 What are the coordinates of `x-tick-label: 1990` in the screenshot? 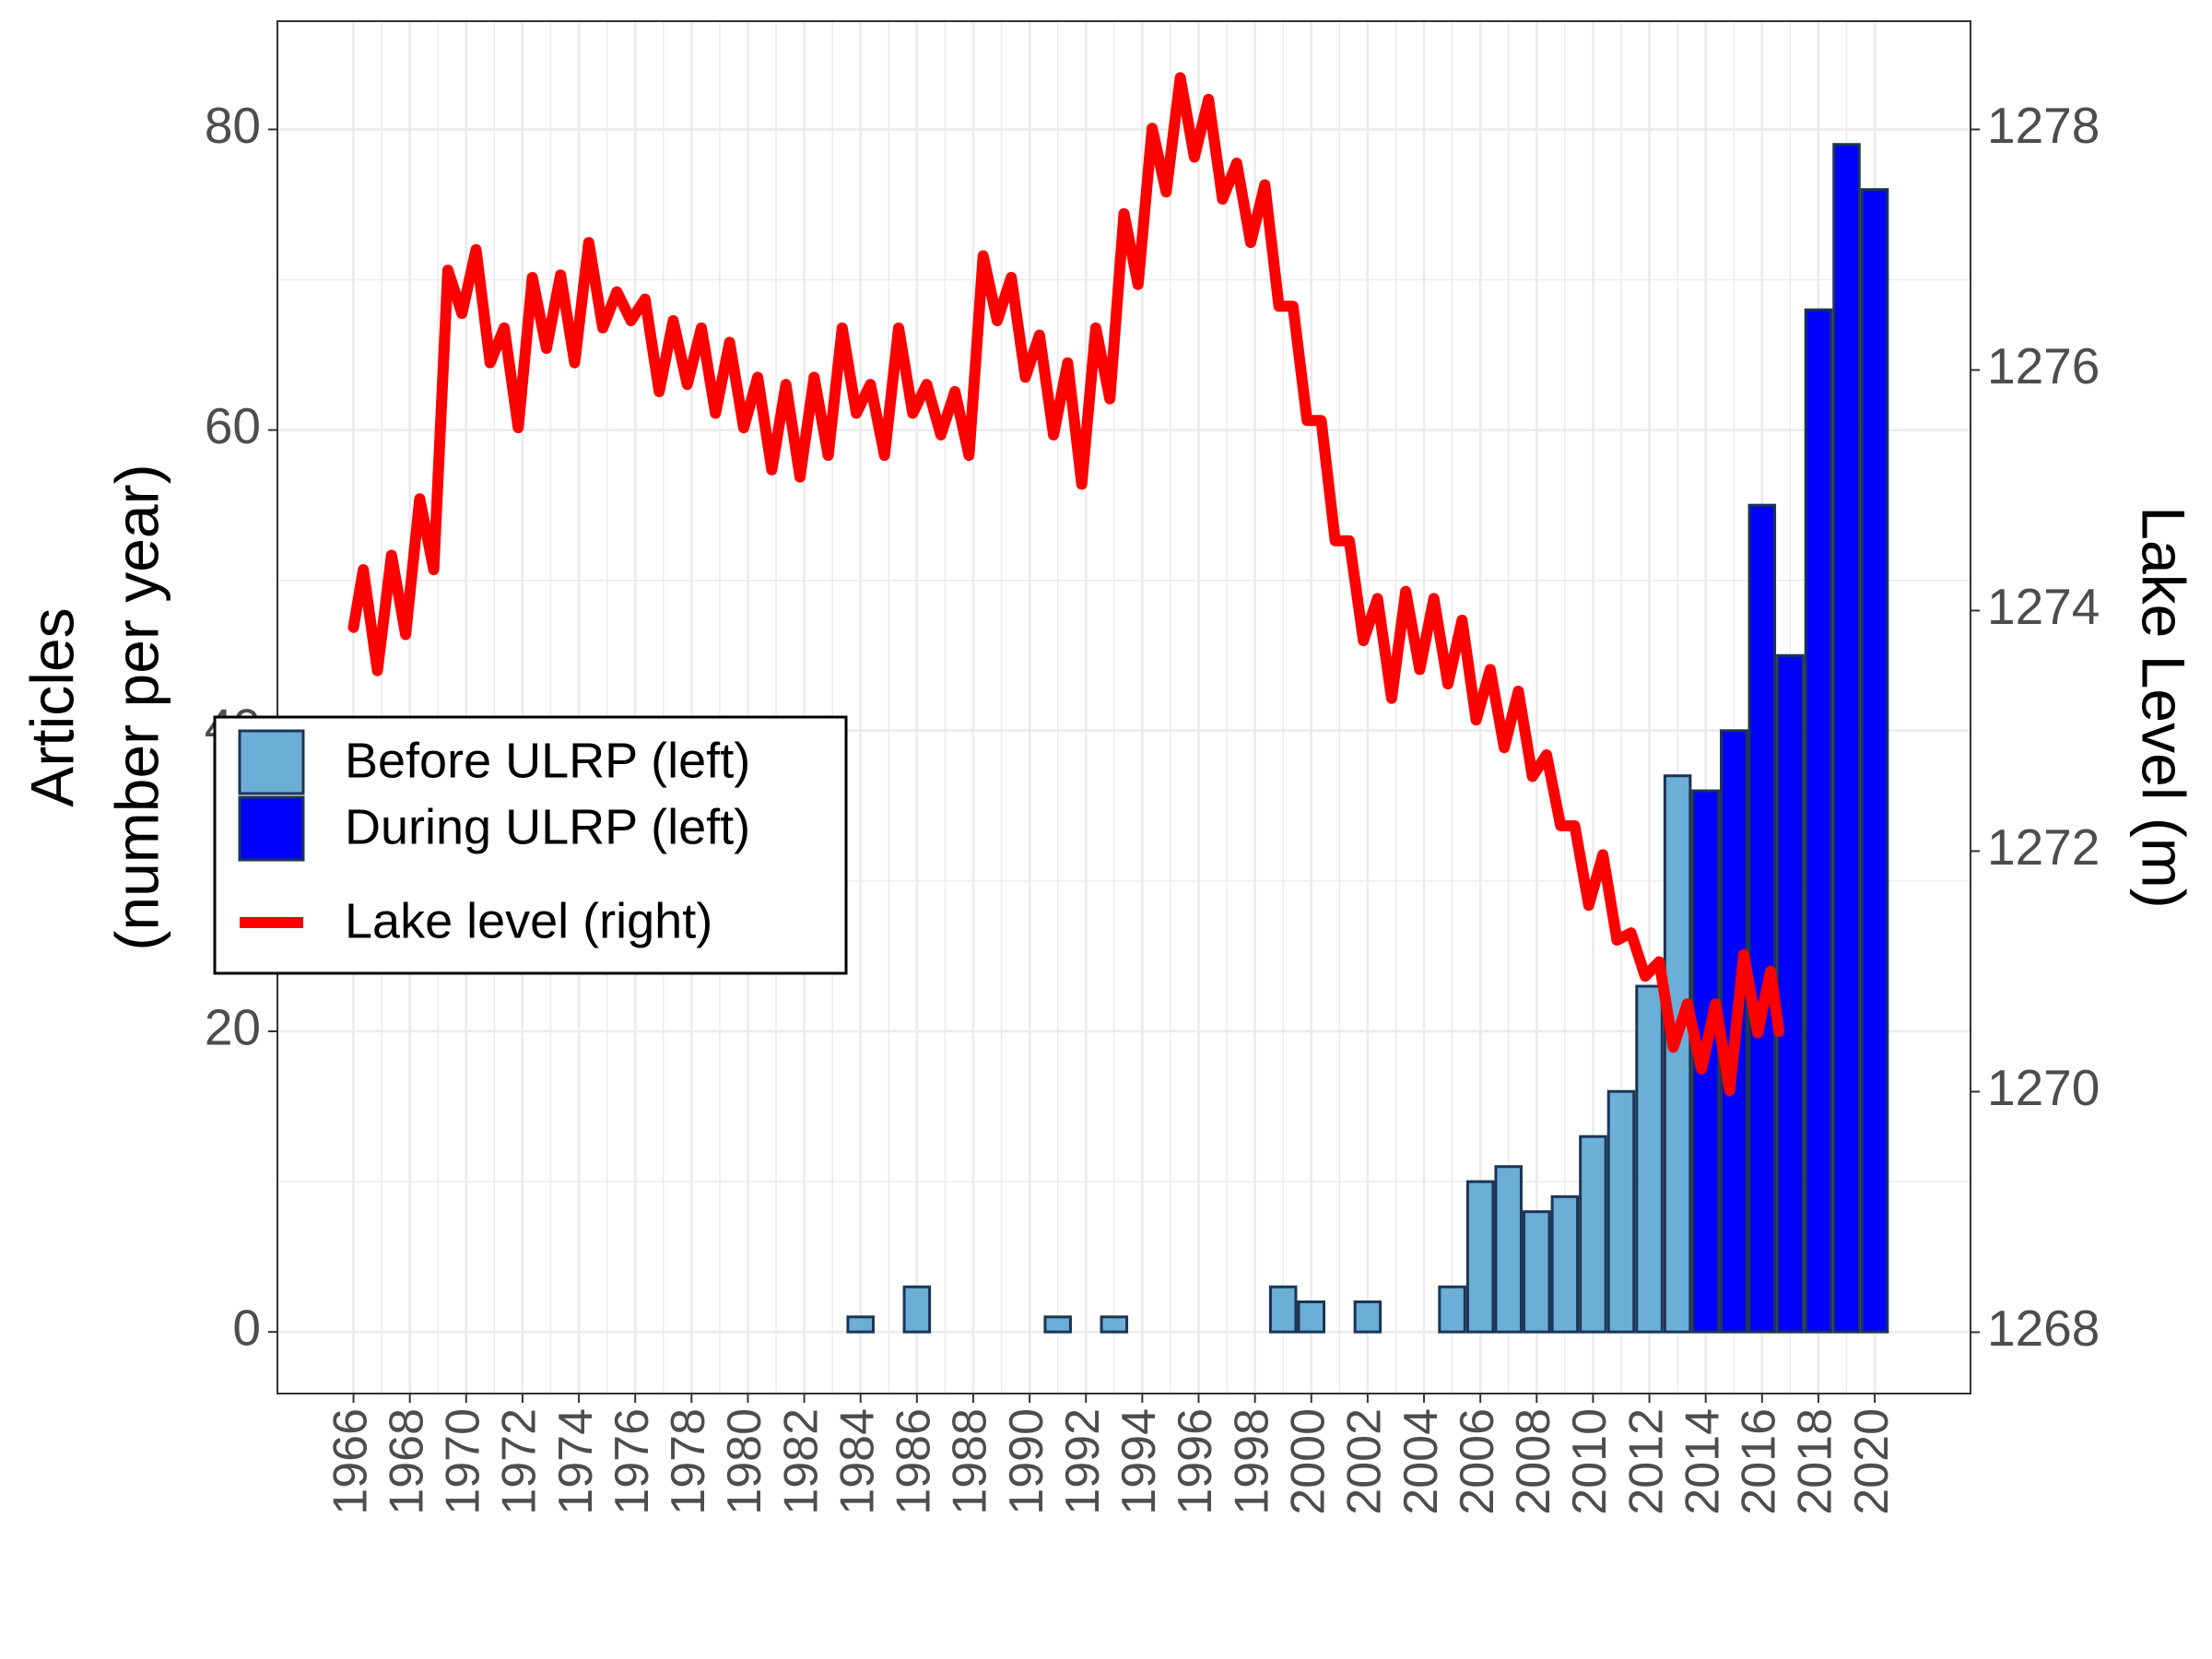 It's located at (1026, 1461).